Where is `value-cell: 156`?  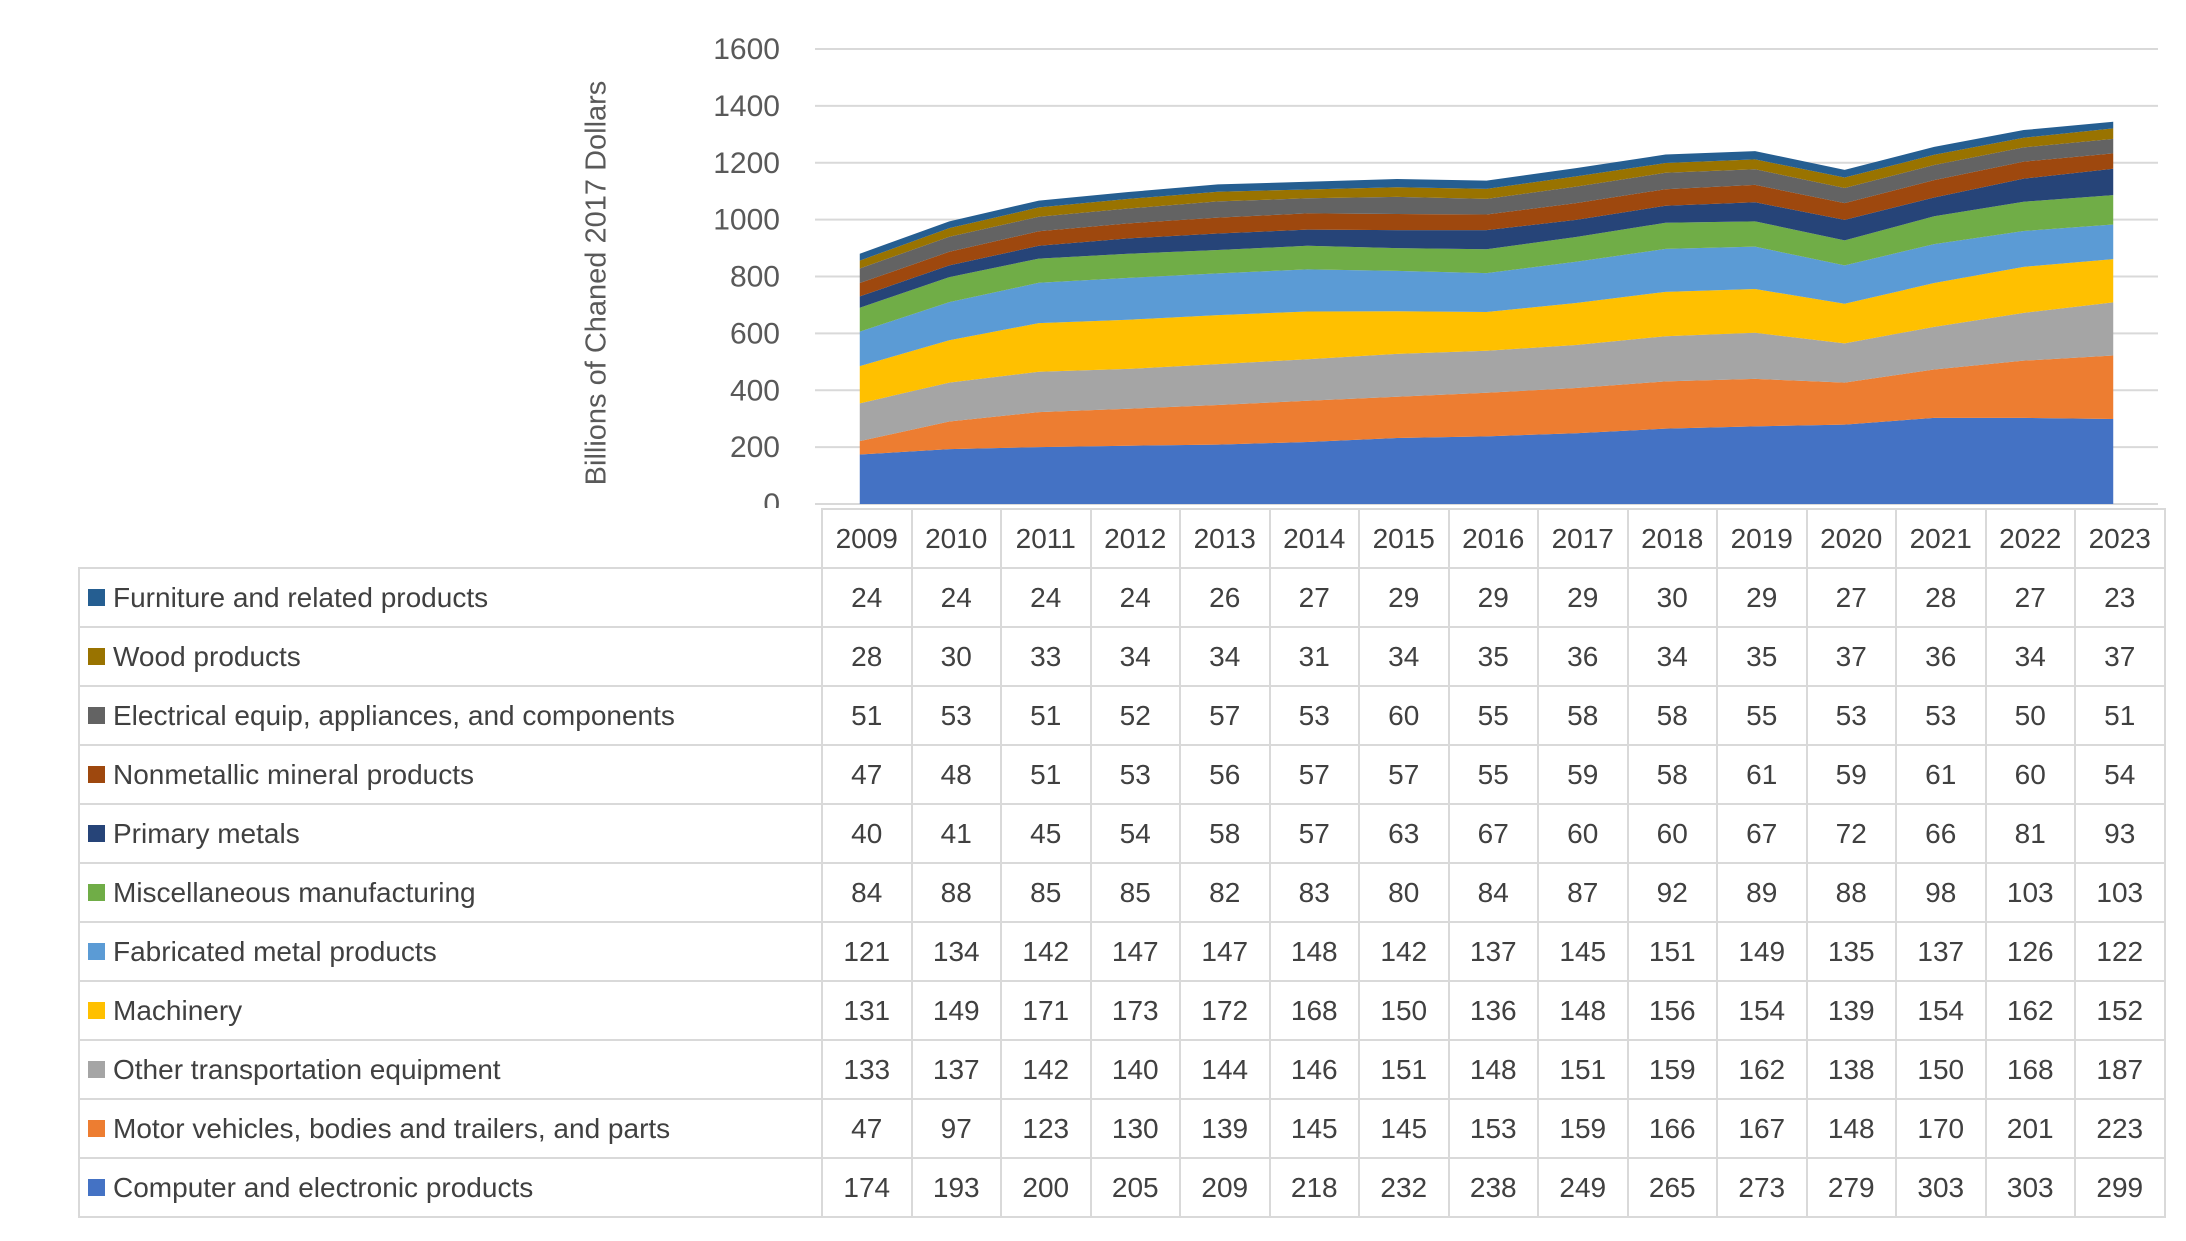
value-cell: 156 is located at coordinates (1672, 1010).